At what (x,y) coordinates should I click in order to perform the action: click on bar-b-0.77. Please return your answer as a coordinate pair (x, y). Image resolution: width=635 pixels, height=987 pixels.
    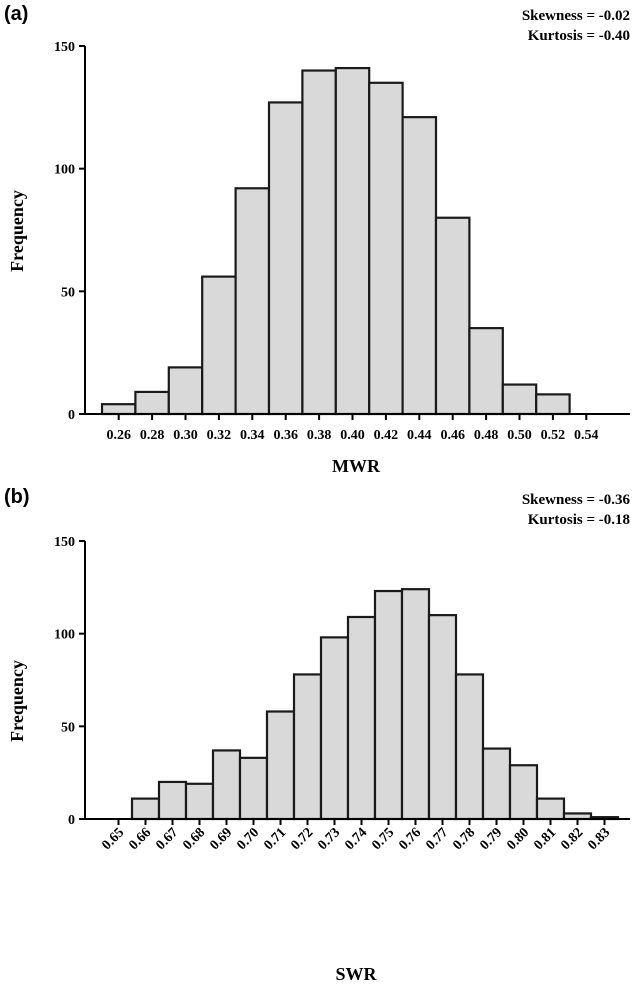
    Looking at the image, I should click on (442, 717).